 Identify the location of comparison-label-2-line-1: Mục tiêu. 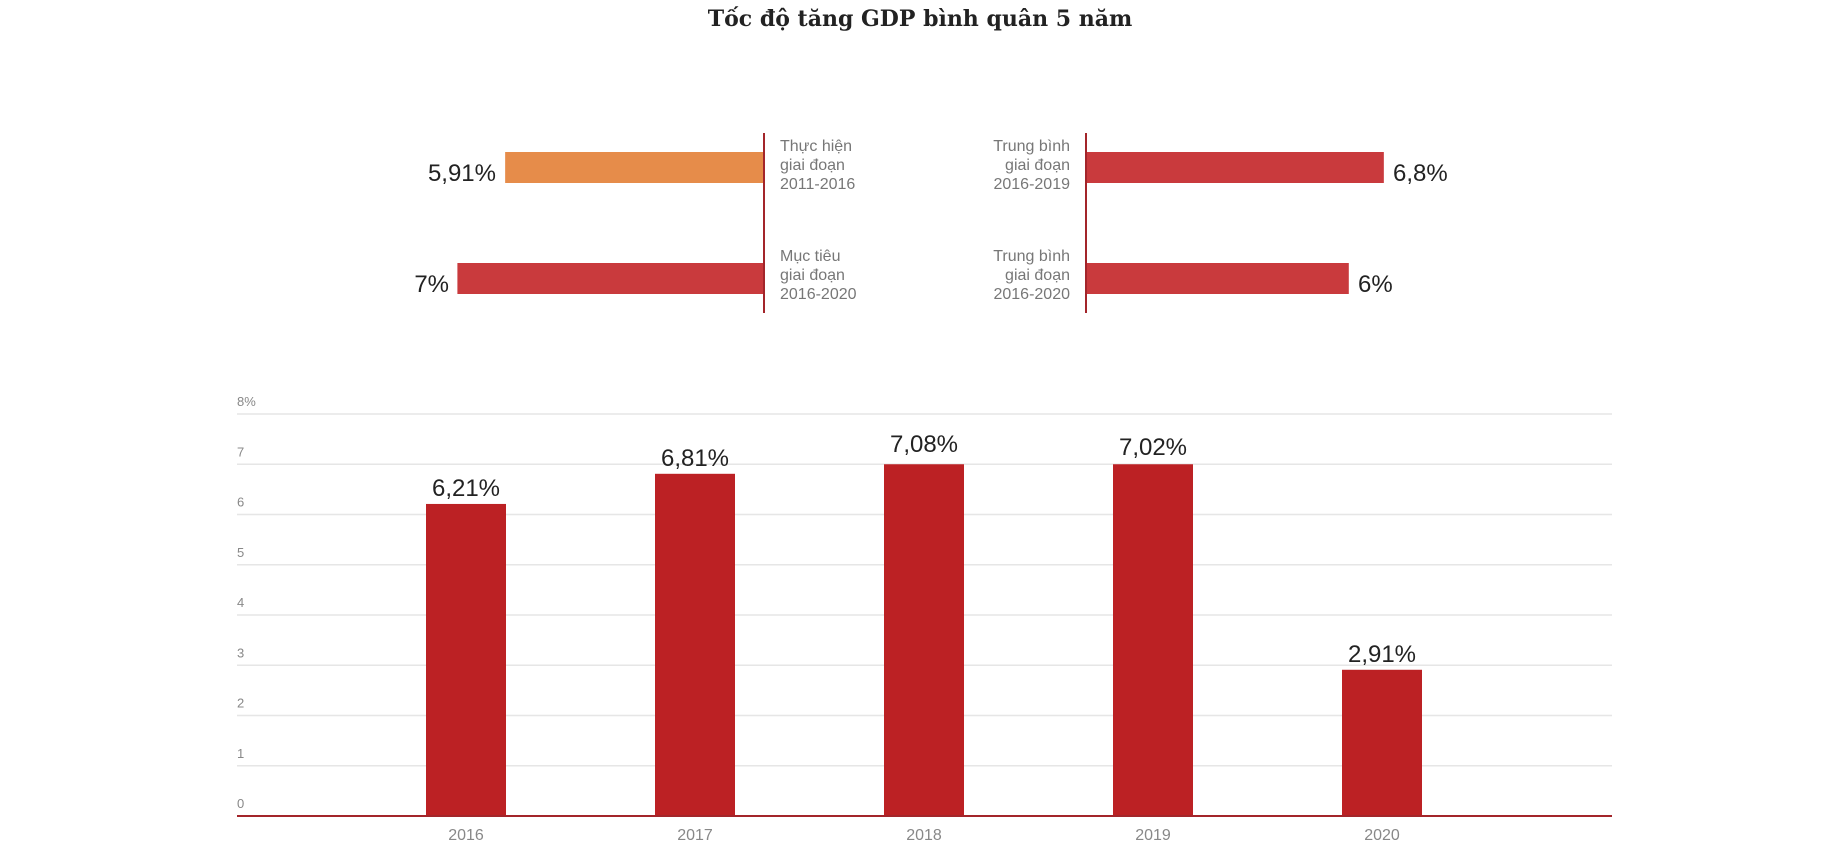
(810, 256).